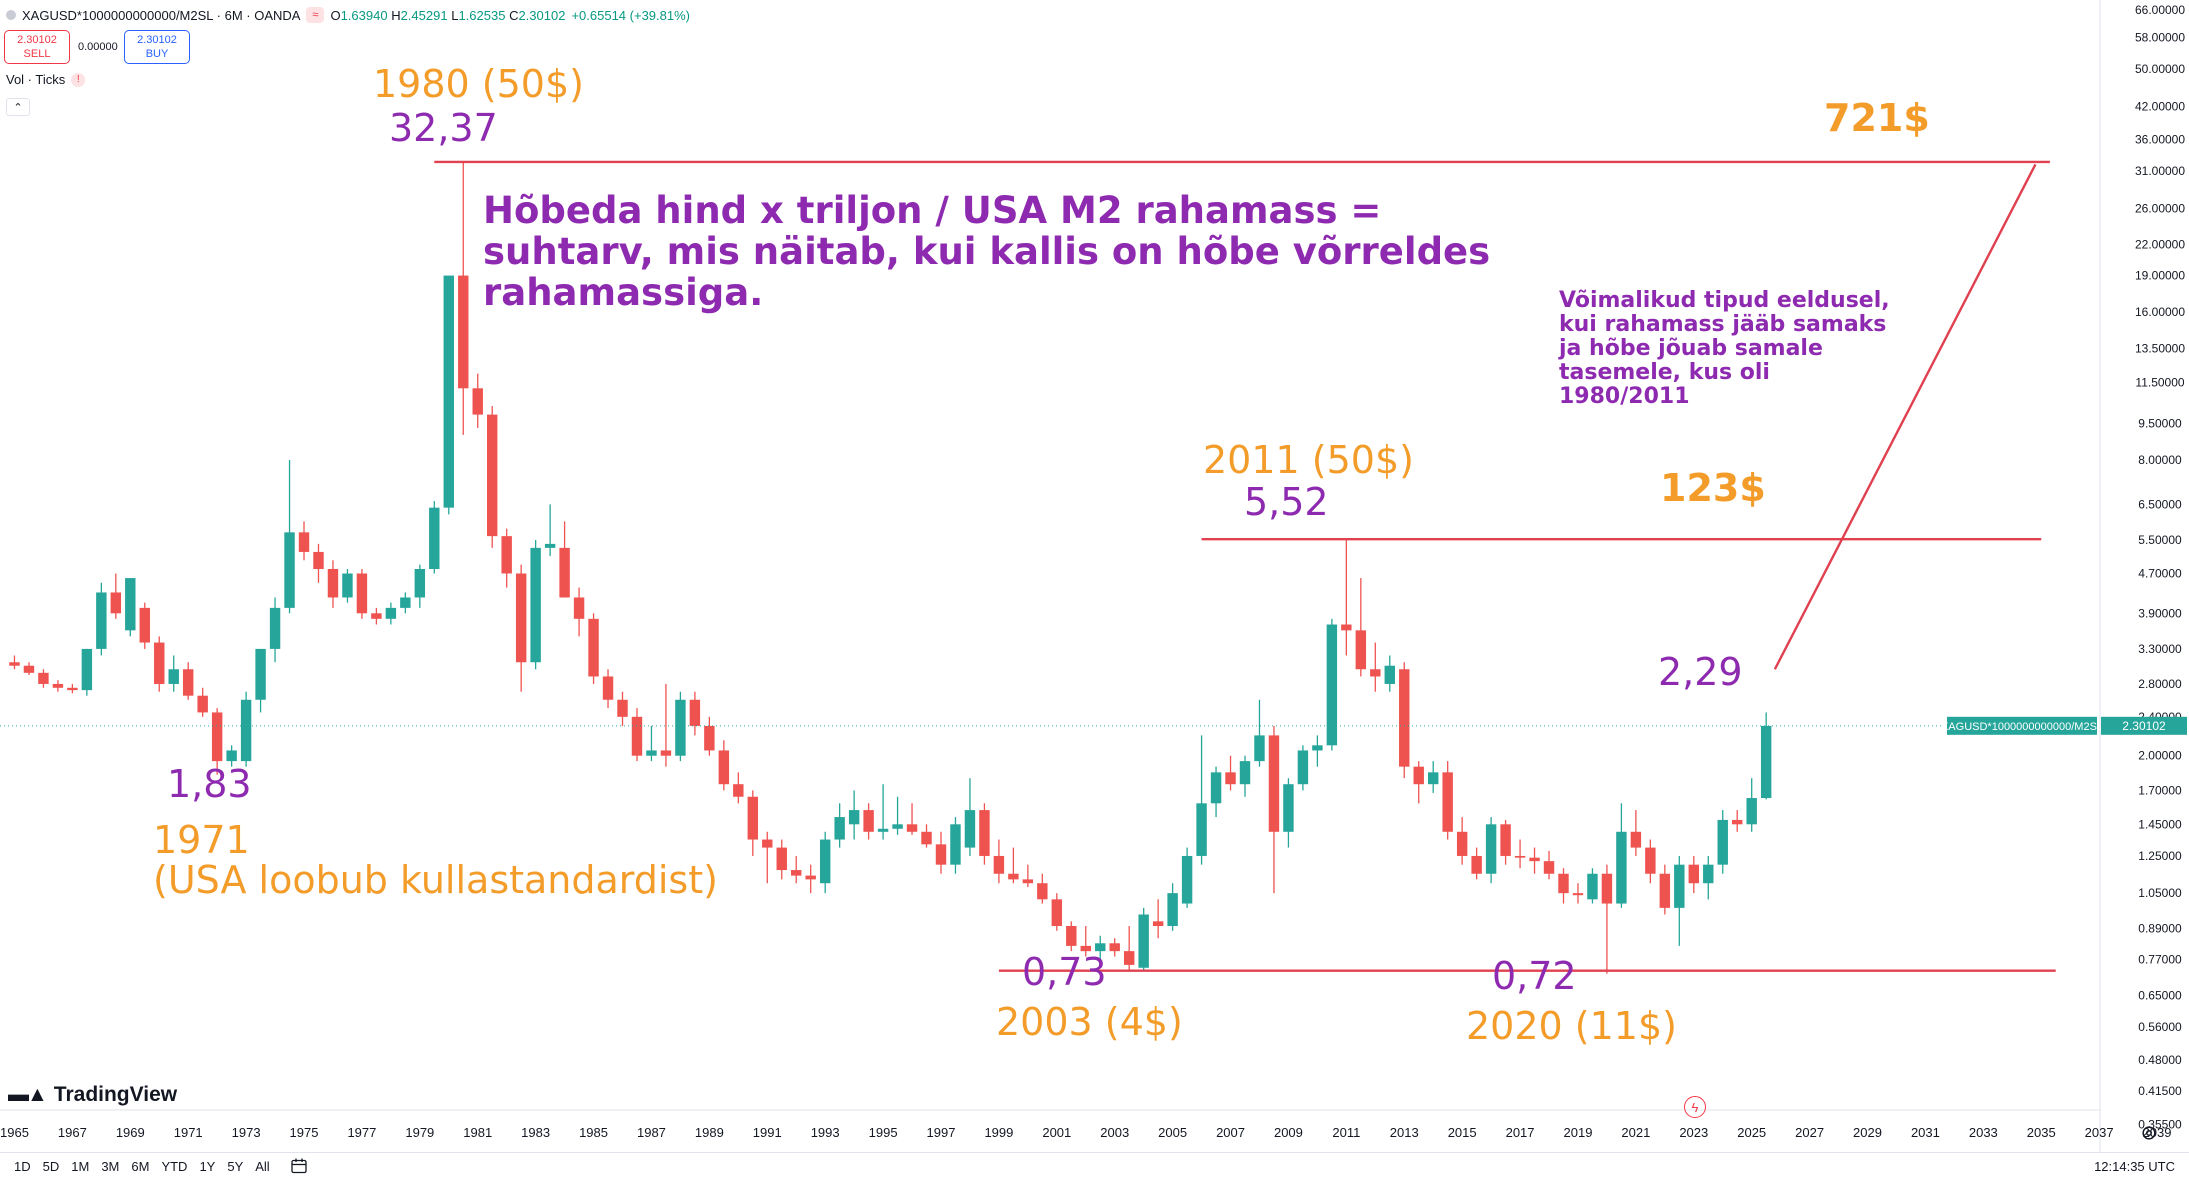 This screenshot has width=2189, height=1180. I want to click on time-tick-label: 2011, so click(1346, 1132).